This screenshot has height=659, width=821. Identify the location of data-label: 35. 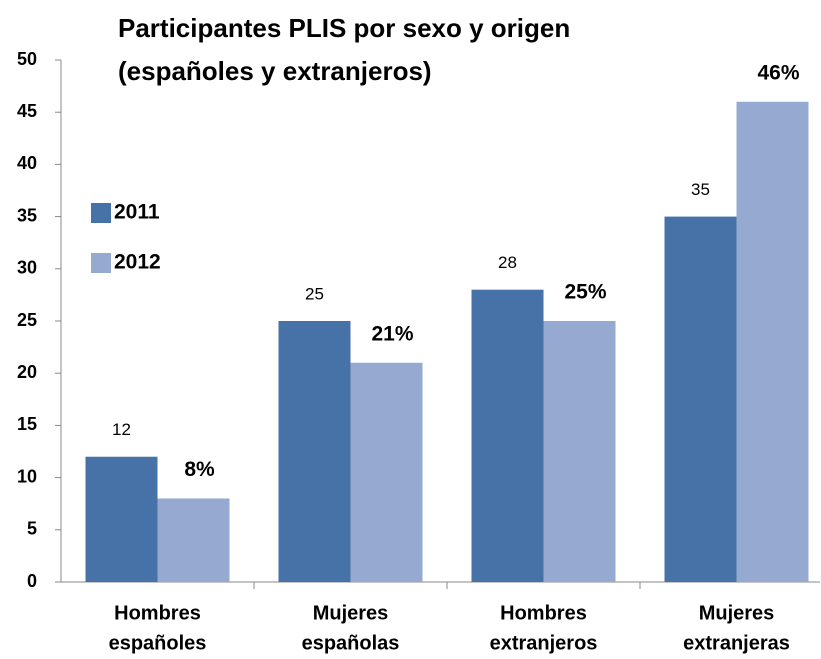
(700, 189).